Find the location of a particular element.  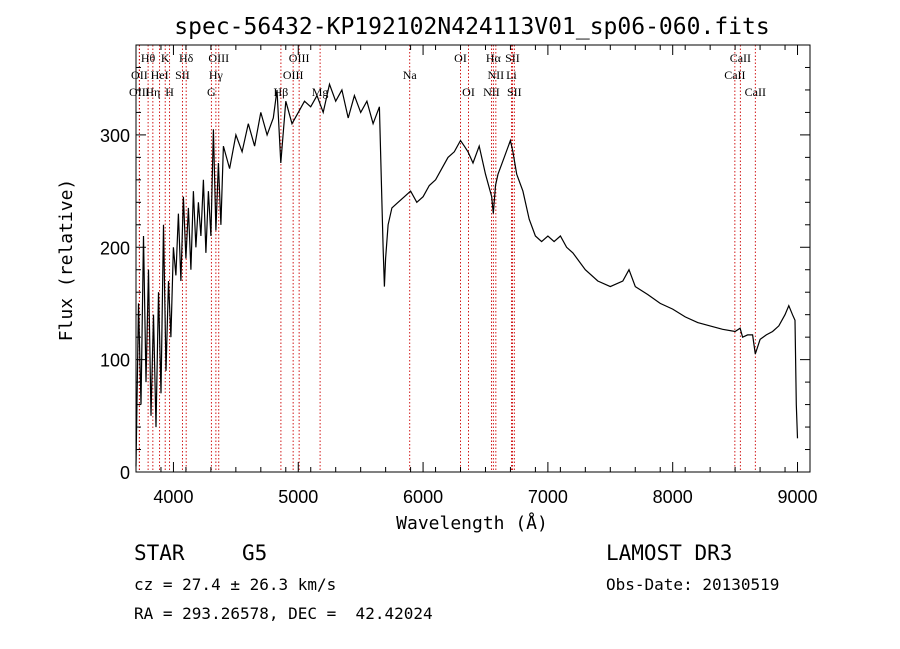

emission-line-label: Hβ is located at coordinates (281, 92).